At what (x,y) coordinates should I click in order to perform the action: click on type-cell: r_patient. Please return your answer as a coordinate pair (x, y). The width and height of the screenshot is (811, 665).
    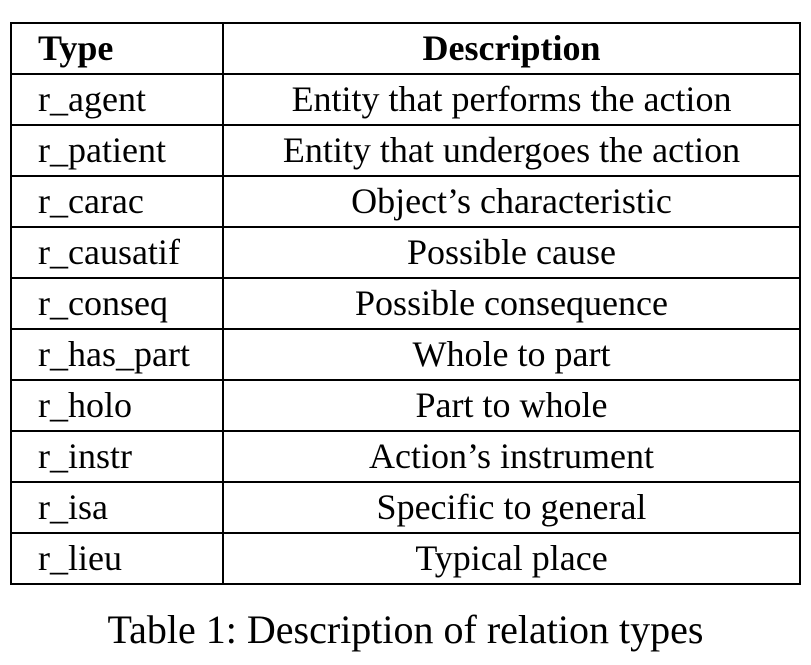
    Looking at the image, I should click on (117, 150).